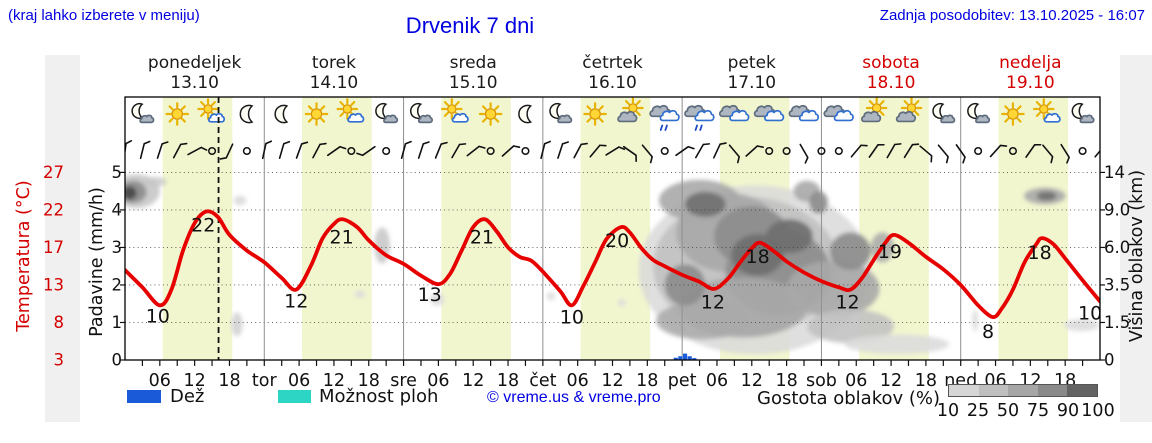 This screenshot has height=443, width=1152. Describe the element at coordinates (617, 241) in the screenshot. I see `temperature-label: 20` at that location.